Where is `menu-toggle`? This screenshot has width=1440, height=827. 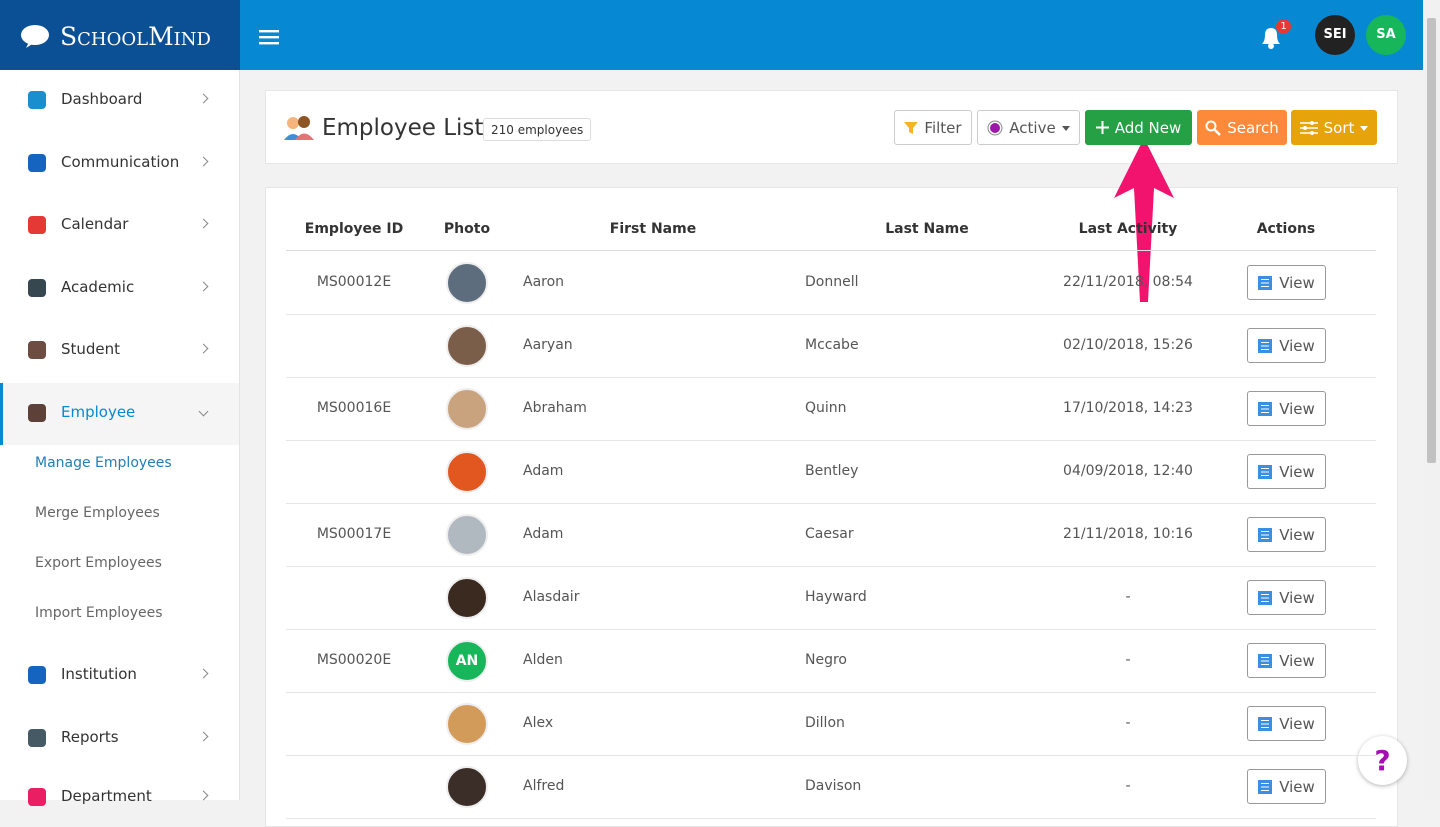
menu-toggle is located at coordinates (269, 37).